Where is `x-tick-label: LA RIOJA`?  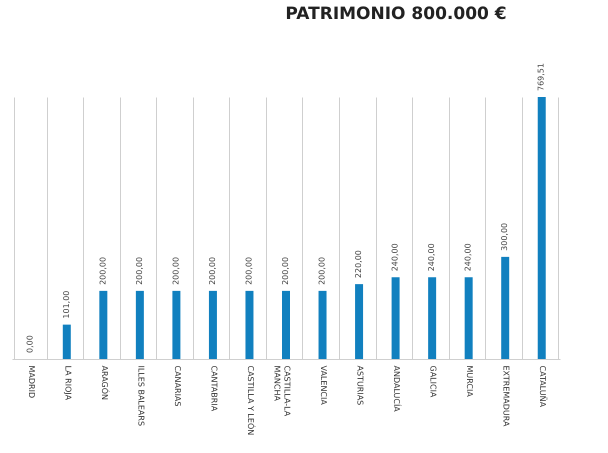 x-tick-label: LA RIOJA is located at coordinates (67, 383).